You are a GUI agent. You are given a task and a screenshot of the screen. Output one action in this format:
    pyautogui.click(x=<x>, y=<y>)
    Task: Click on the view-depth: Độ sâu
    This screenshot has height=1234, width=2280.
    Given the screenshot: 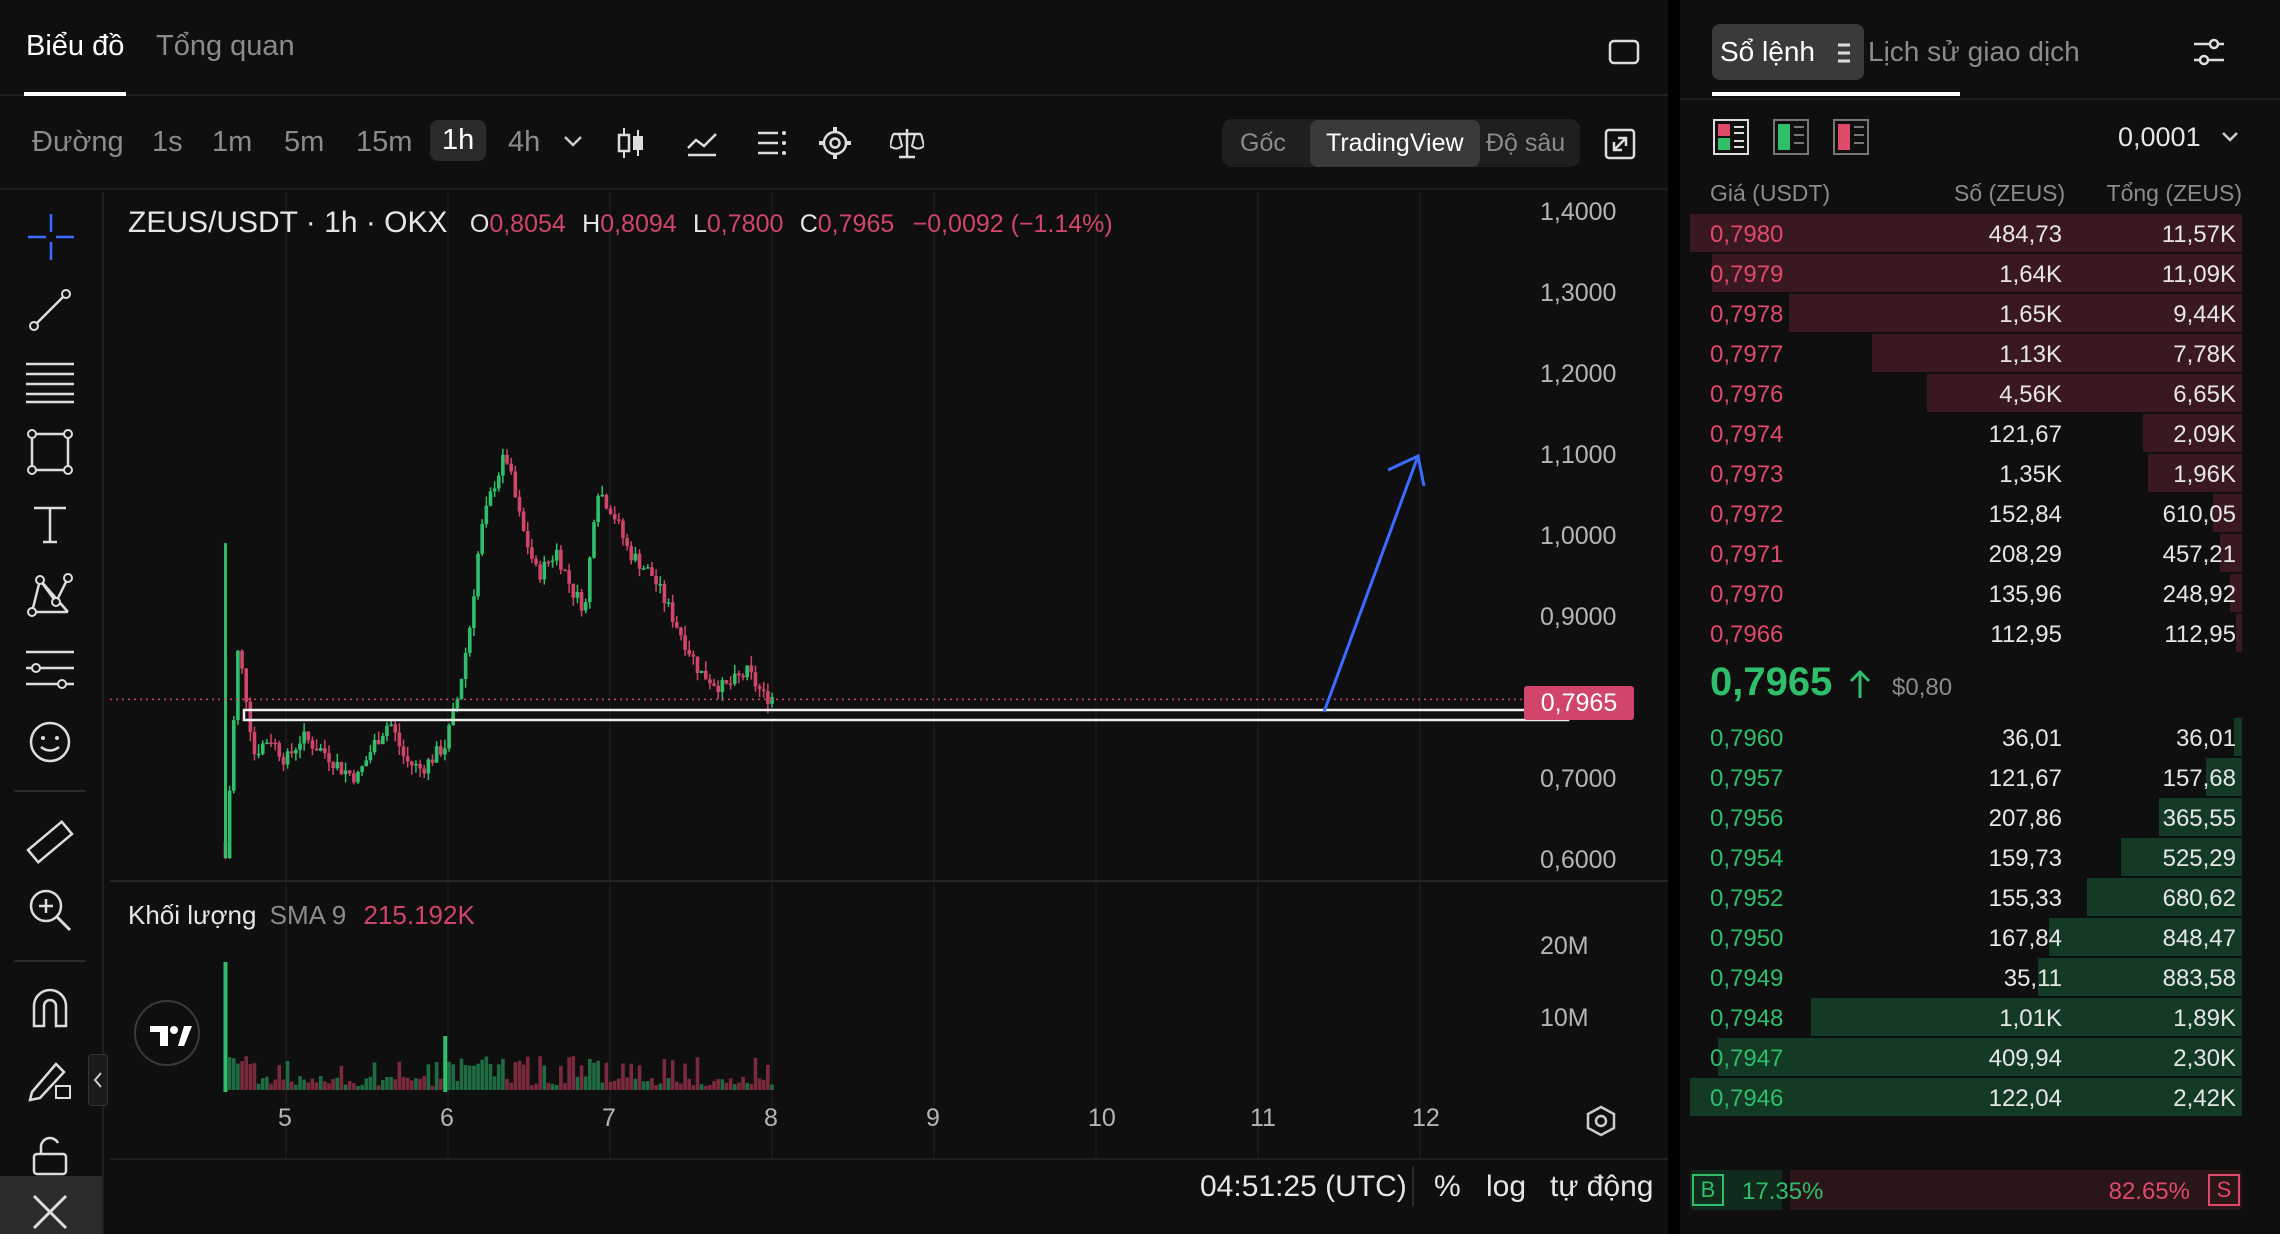 What is the action you would take?
    pyautogui.click(x=1526, y=143)
    